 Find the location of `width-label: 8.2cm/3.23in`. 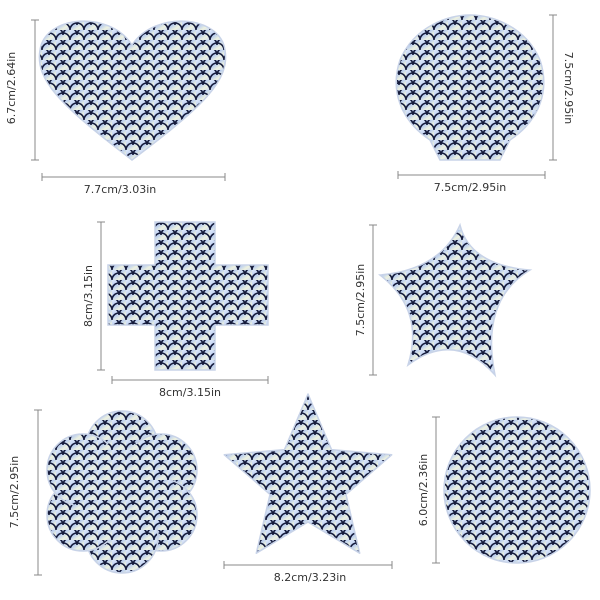

width-label: 8.2cm/3.23in is located at coordinates (310, 577).